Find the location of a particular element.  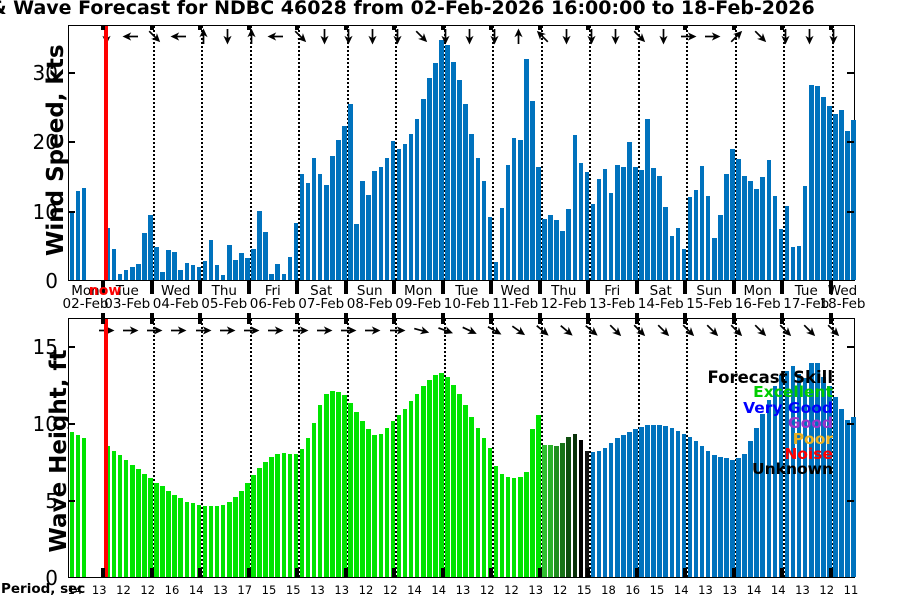

period-value-label: 13 is located at coordinates (220, 590).